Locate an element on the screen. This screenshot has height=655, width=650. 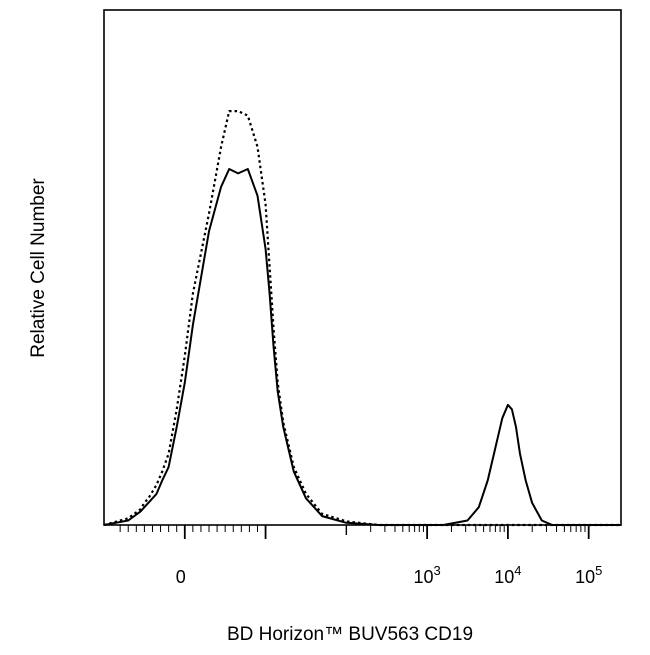
x-axis-label: BD Horizon™ BUV563 CD19 is located at coordinates (350, 634).